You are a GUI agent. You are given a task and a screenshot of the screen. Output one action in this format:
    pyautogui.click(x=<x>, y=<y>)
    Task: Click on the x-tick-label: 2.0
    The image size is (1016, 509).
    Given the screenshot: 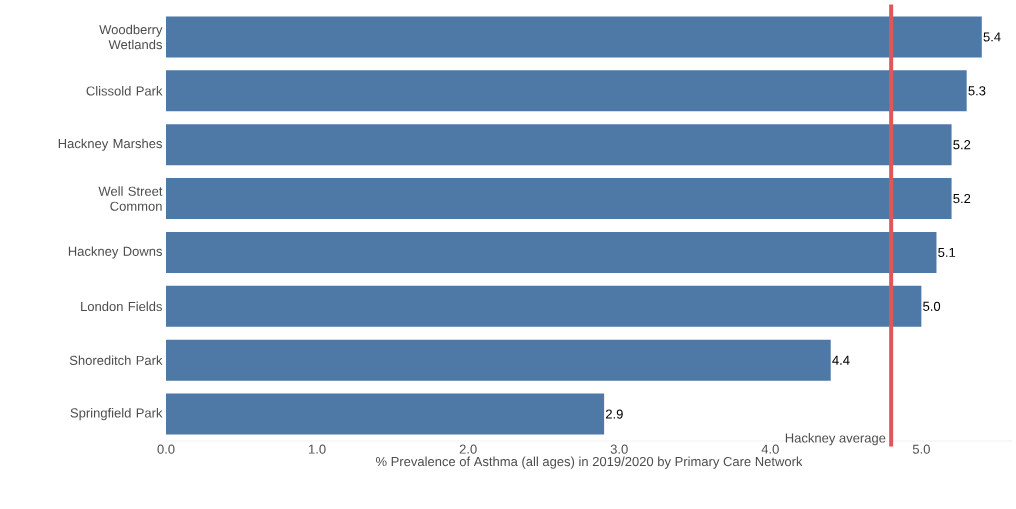 What is the action you would take?
    pyautogui.click(x=468, y=449)
    